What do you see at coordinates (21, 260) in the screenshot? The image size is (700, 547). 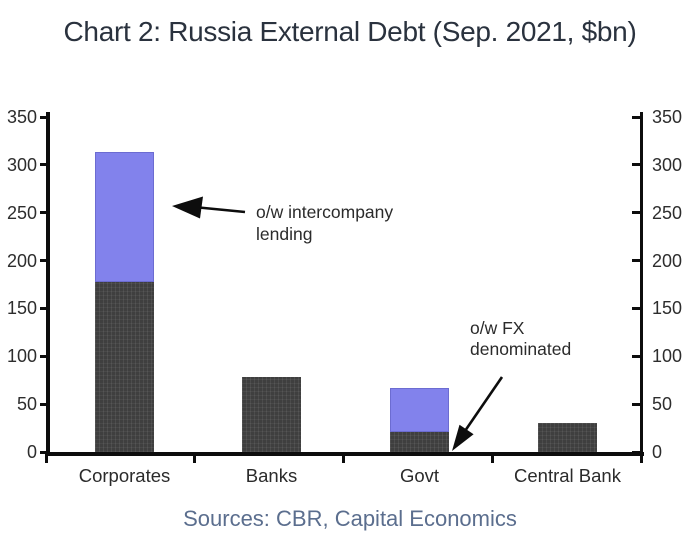 I see `y-axis-left-label-200: 200` at bounding box center [21, 260].